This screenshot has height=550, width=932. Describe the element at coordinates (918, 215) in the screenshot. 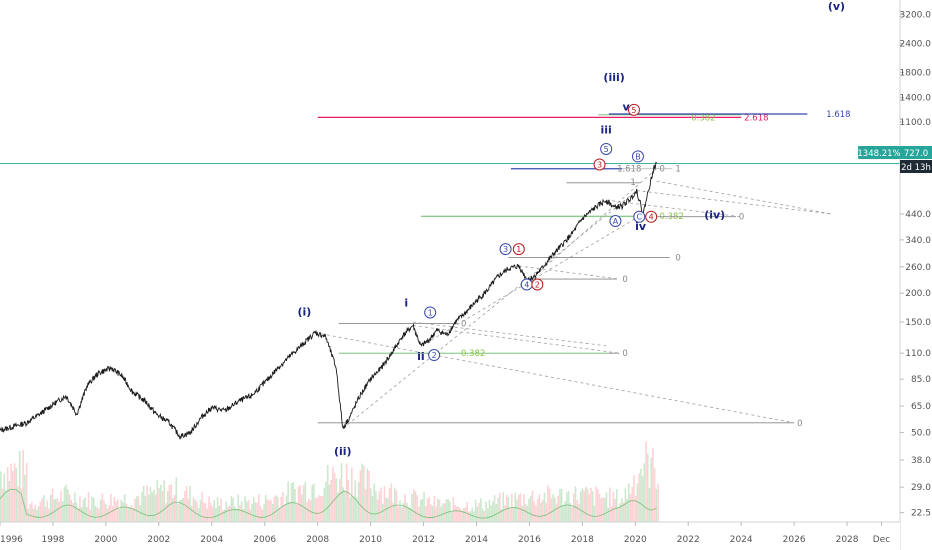

I see `y-tick-label: 440.0` at that location.